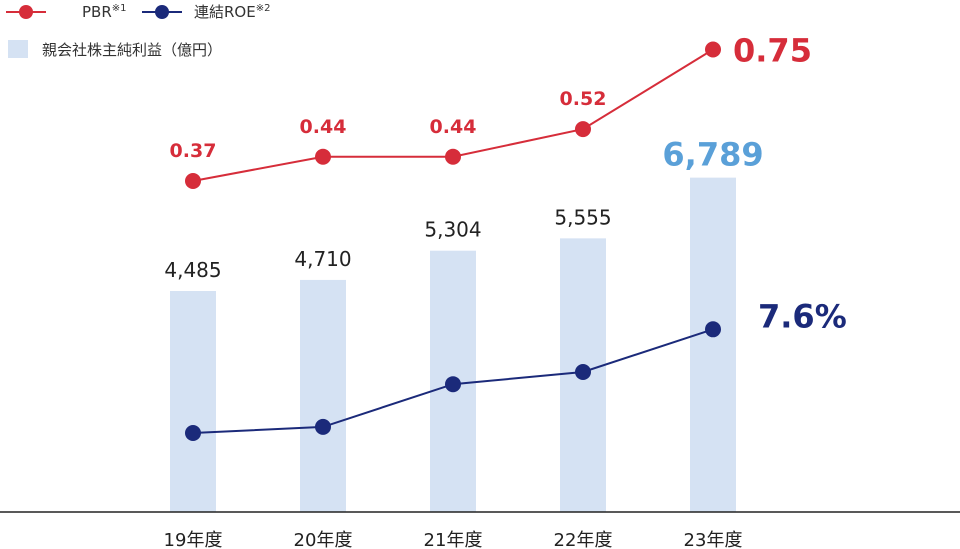 This screenshot has height=549, width=960. I want to click on bar-value-label: 5,555, so click(582, 217).